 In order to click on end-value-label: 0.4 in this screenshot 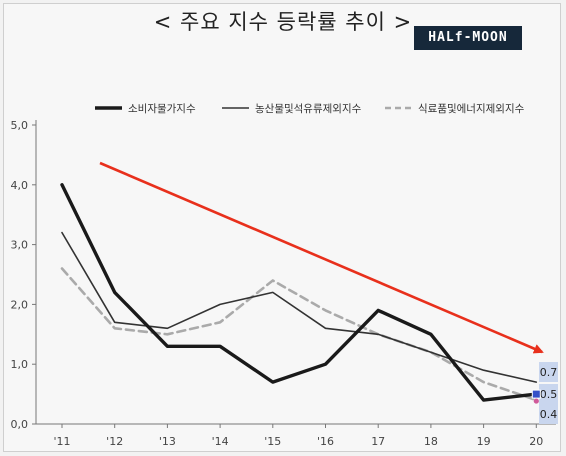, I will do `click(549, 414)`.